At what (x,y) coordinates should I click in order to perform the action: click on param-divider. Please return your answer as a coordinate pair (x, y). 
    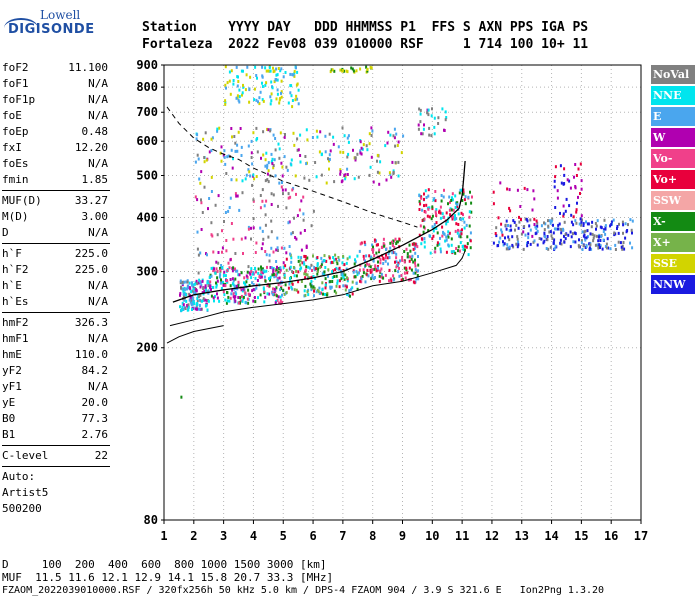
    Looking at the image, I should click on (56, 466).